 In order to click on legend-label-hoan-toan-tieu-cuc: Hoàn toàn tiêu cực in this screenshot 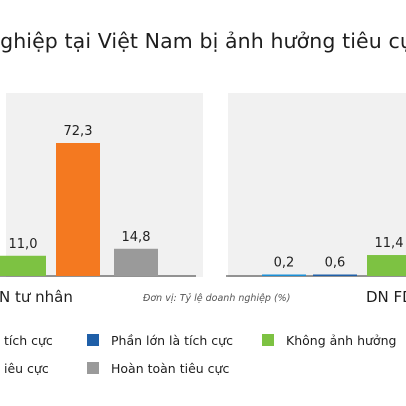, I will do `click(170, 368)`.